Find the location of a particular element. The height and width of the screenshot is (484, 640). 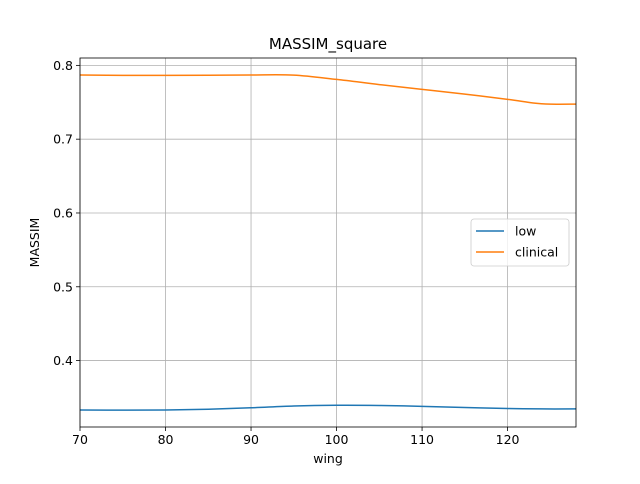

x-tick-label: 90 is located at coordinates (251, 439).